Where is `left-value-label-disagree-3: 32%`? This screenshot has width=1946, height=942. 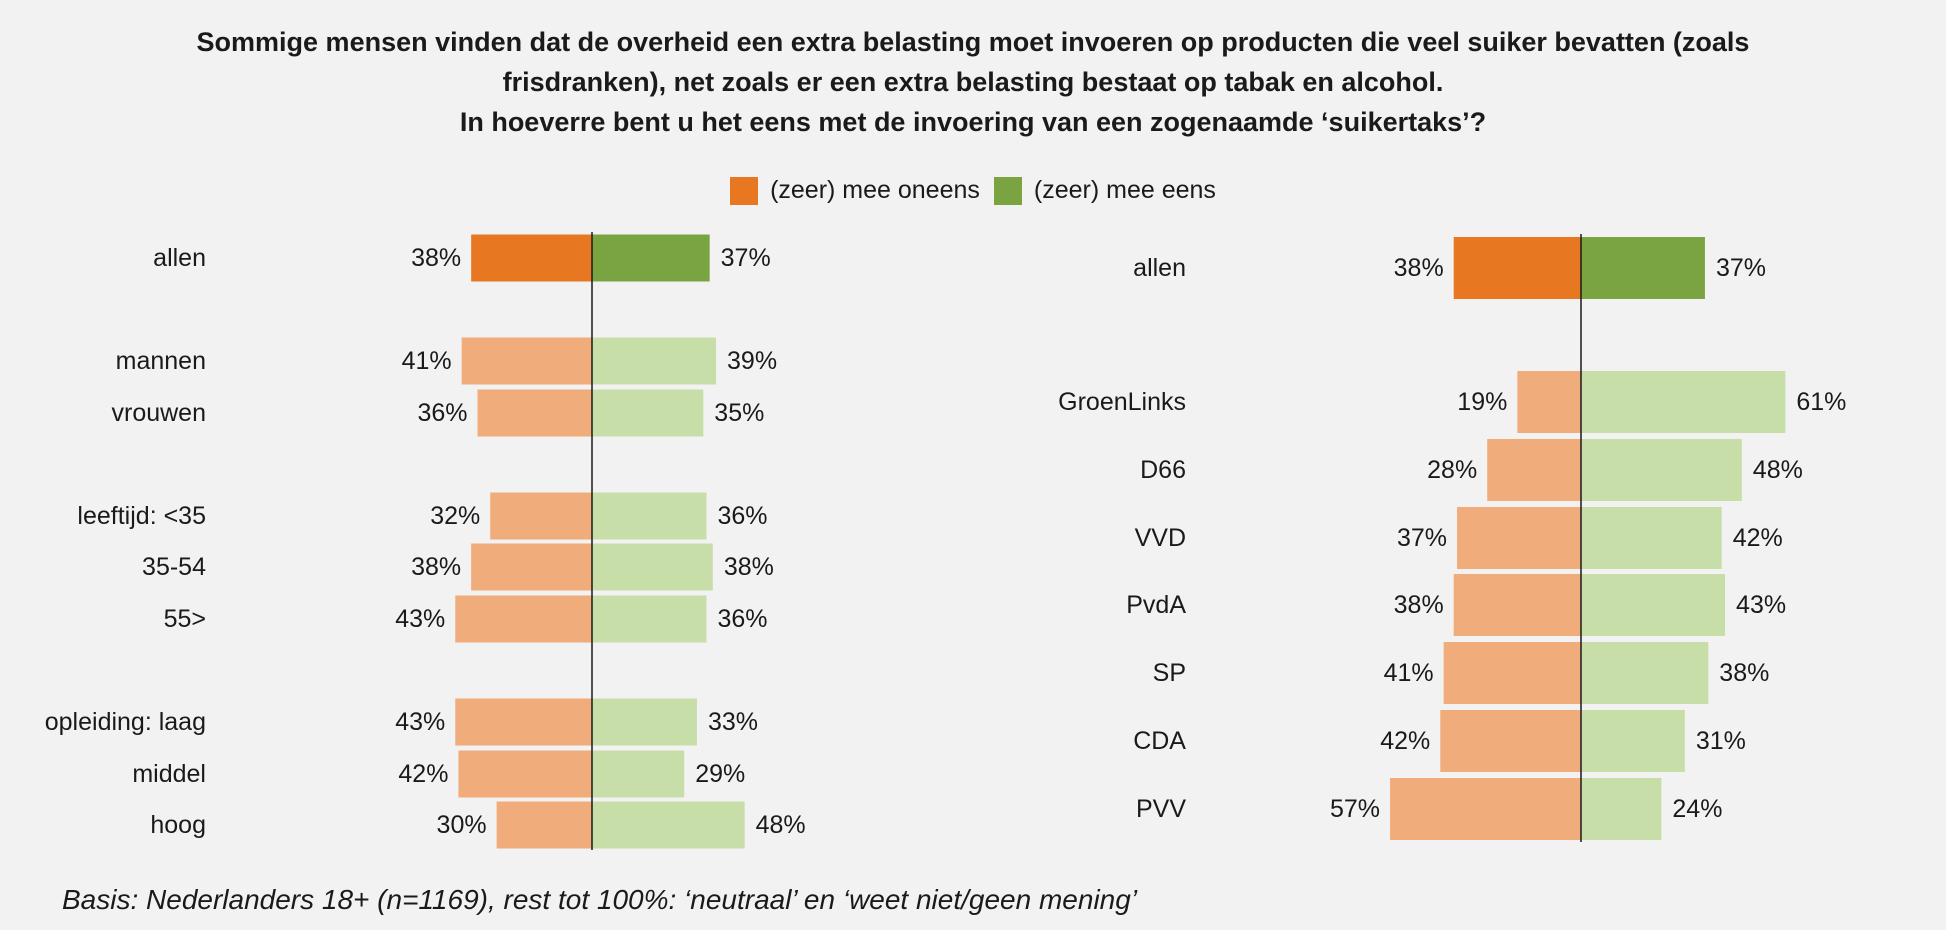 left-value-label-disagree-3: 32% is located at coordinates (455, 516).